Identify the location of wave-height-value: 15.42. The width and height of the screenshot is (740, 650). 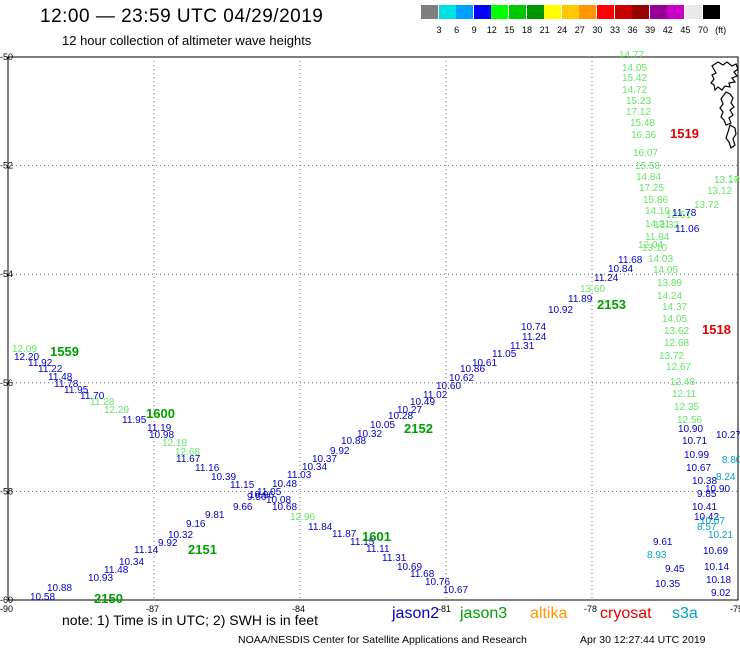
(634, 78).